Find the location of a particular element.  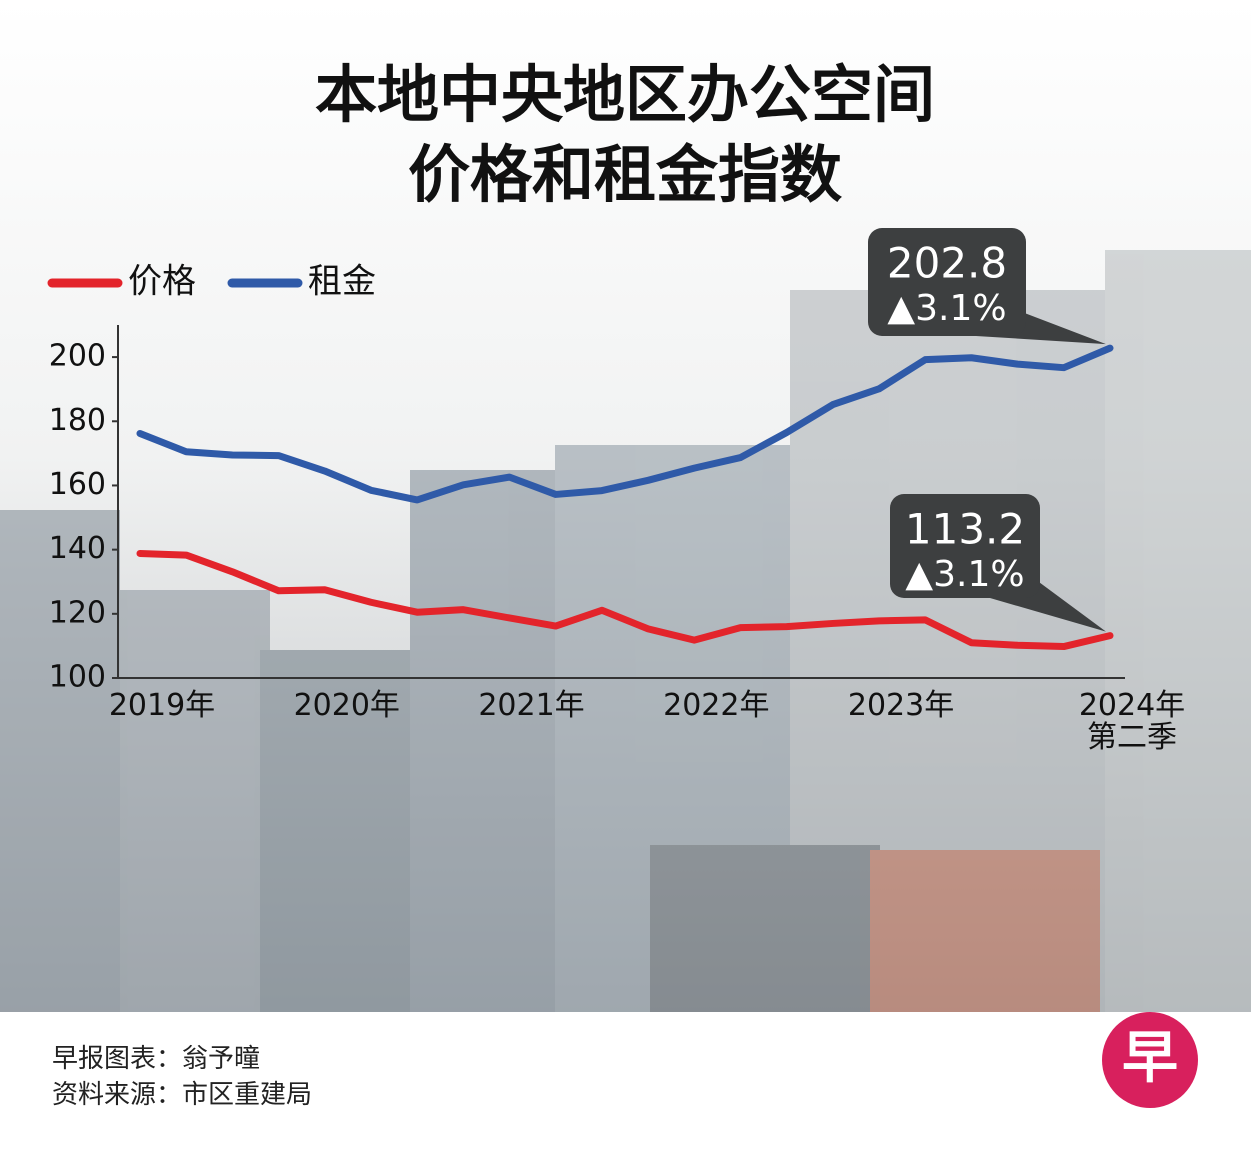

logo-badge is located at coordinates (1150, 1060).